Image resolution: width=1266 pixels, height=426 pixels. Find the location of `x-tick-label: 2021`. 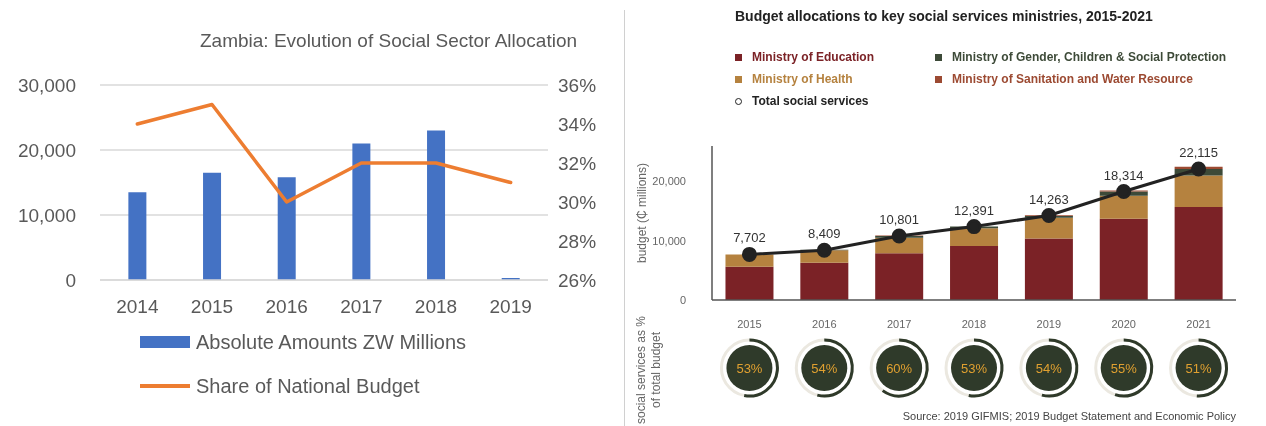

x-tick-label: 2021 is located at coordinates (1198, 323).